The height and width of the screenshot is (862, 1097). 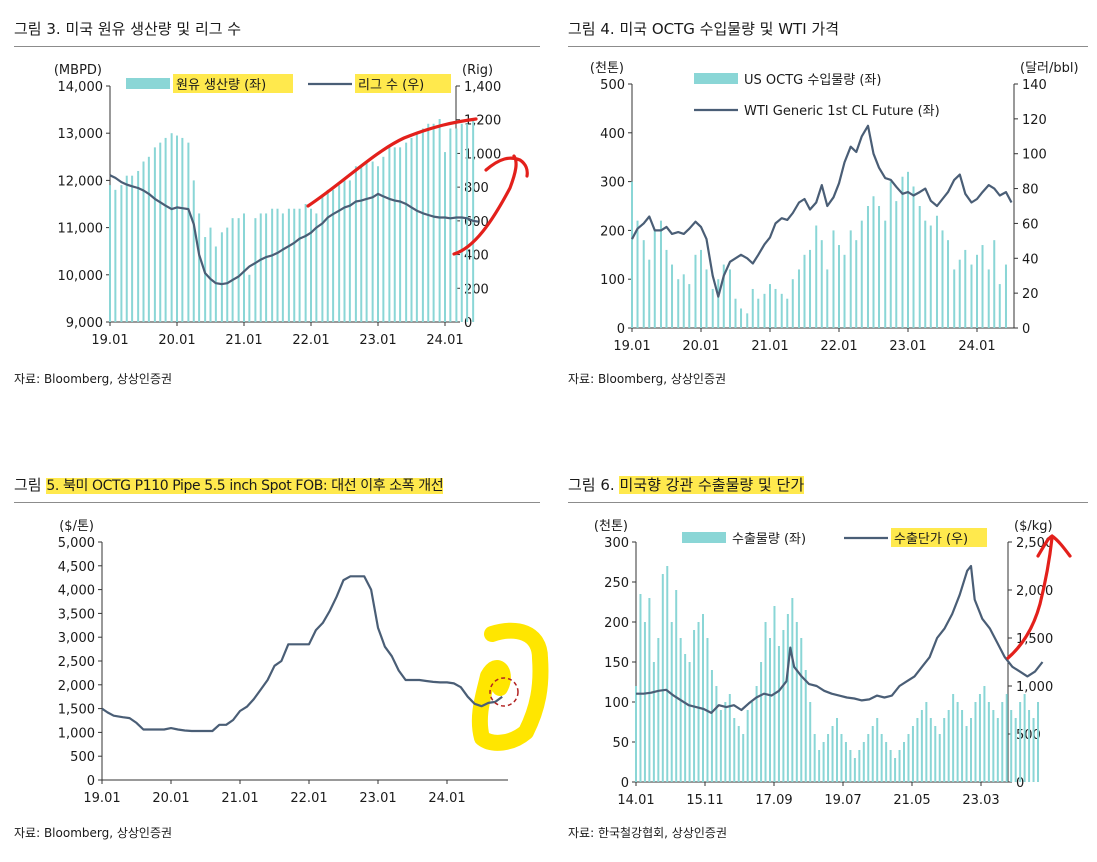 I want to click on y-tick-label-right: 2,000, so click(x=1034, y=591).